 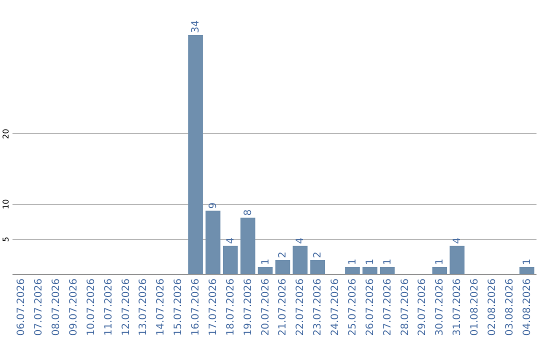 I want to click on x-tick-label: 24.07.2026, so click(x=336, y=307).